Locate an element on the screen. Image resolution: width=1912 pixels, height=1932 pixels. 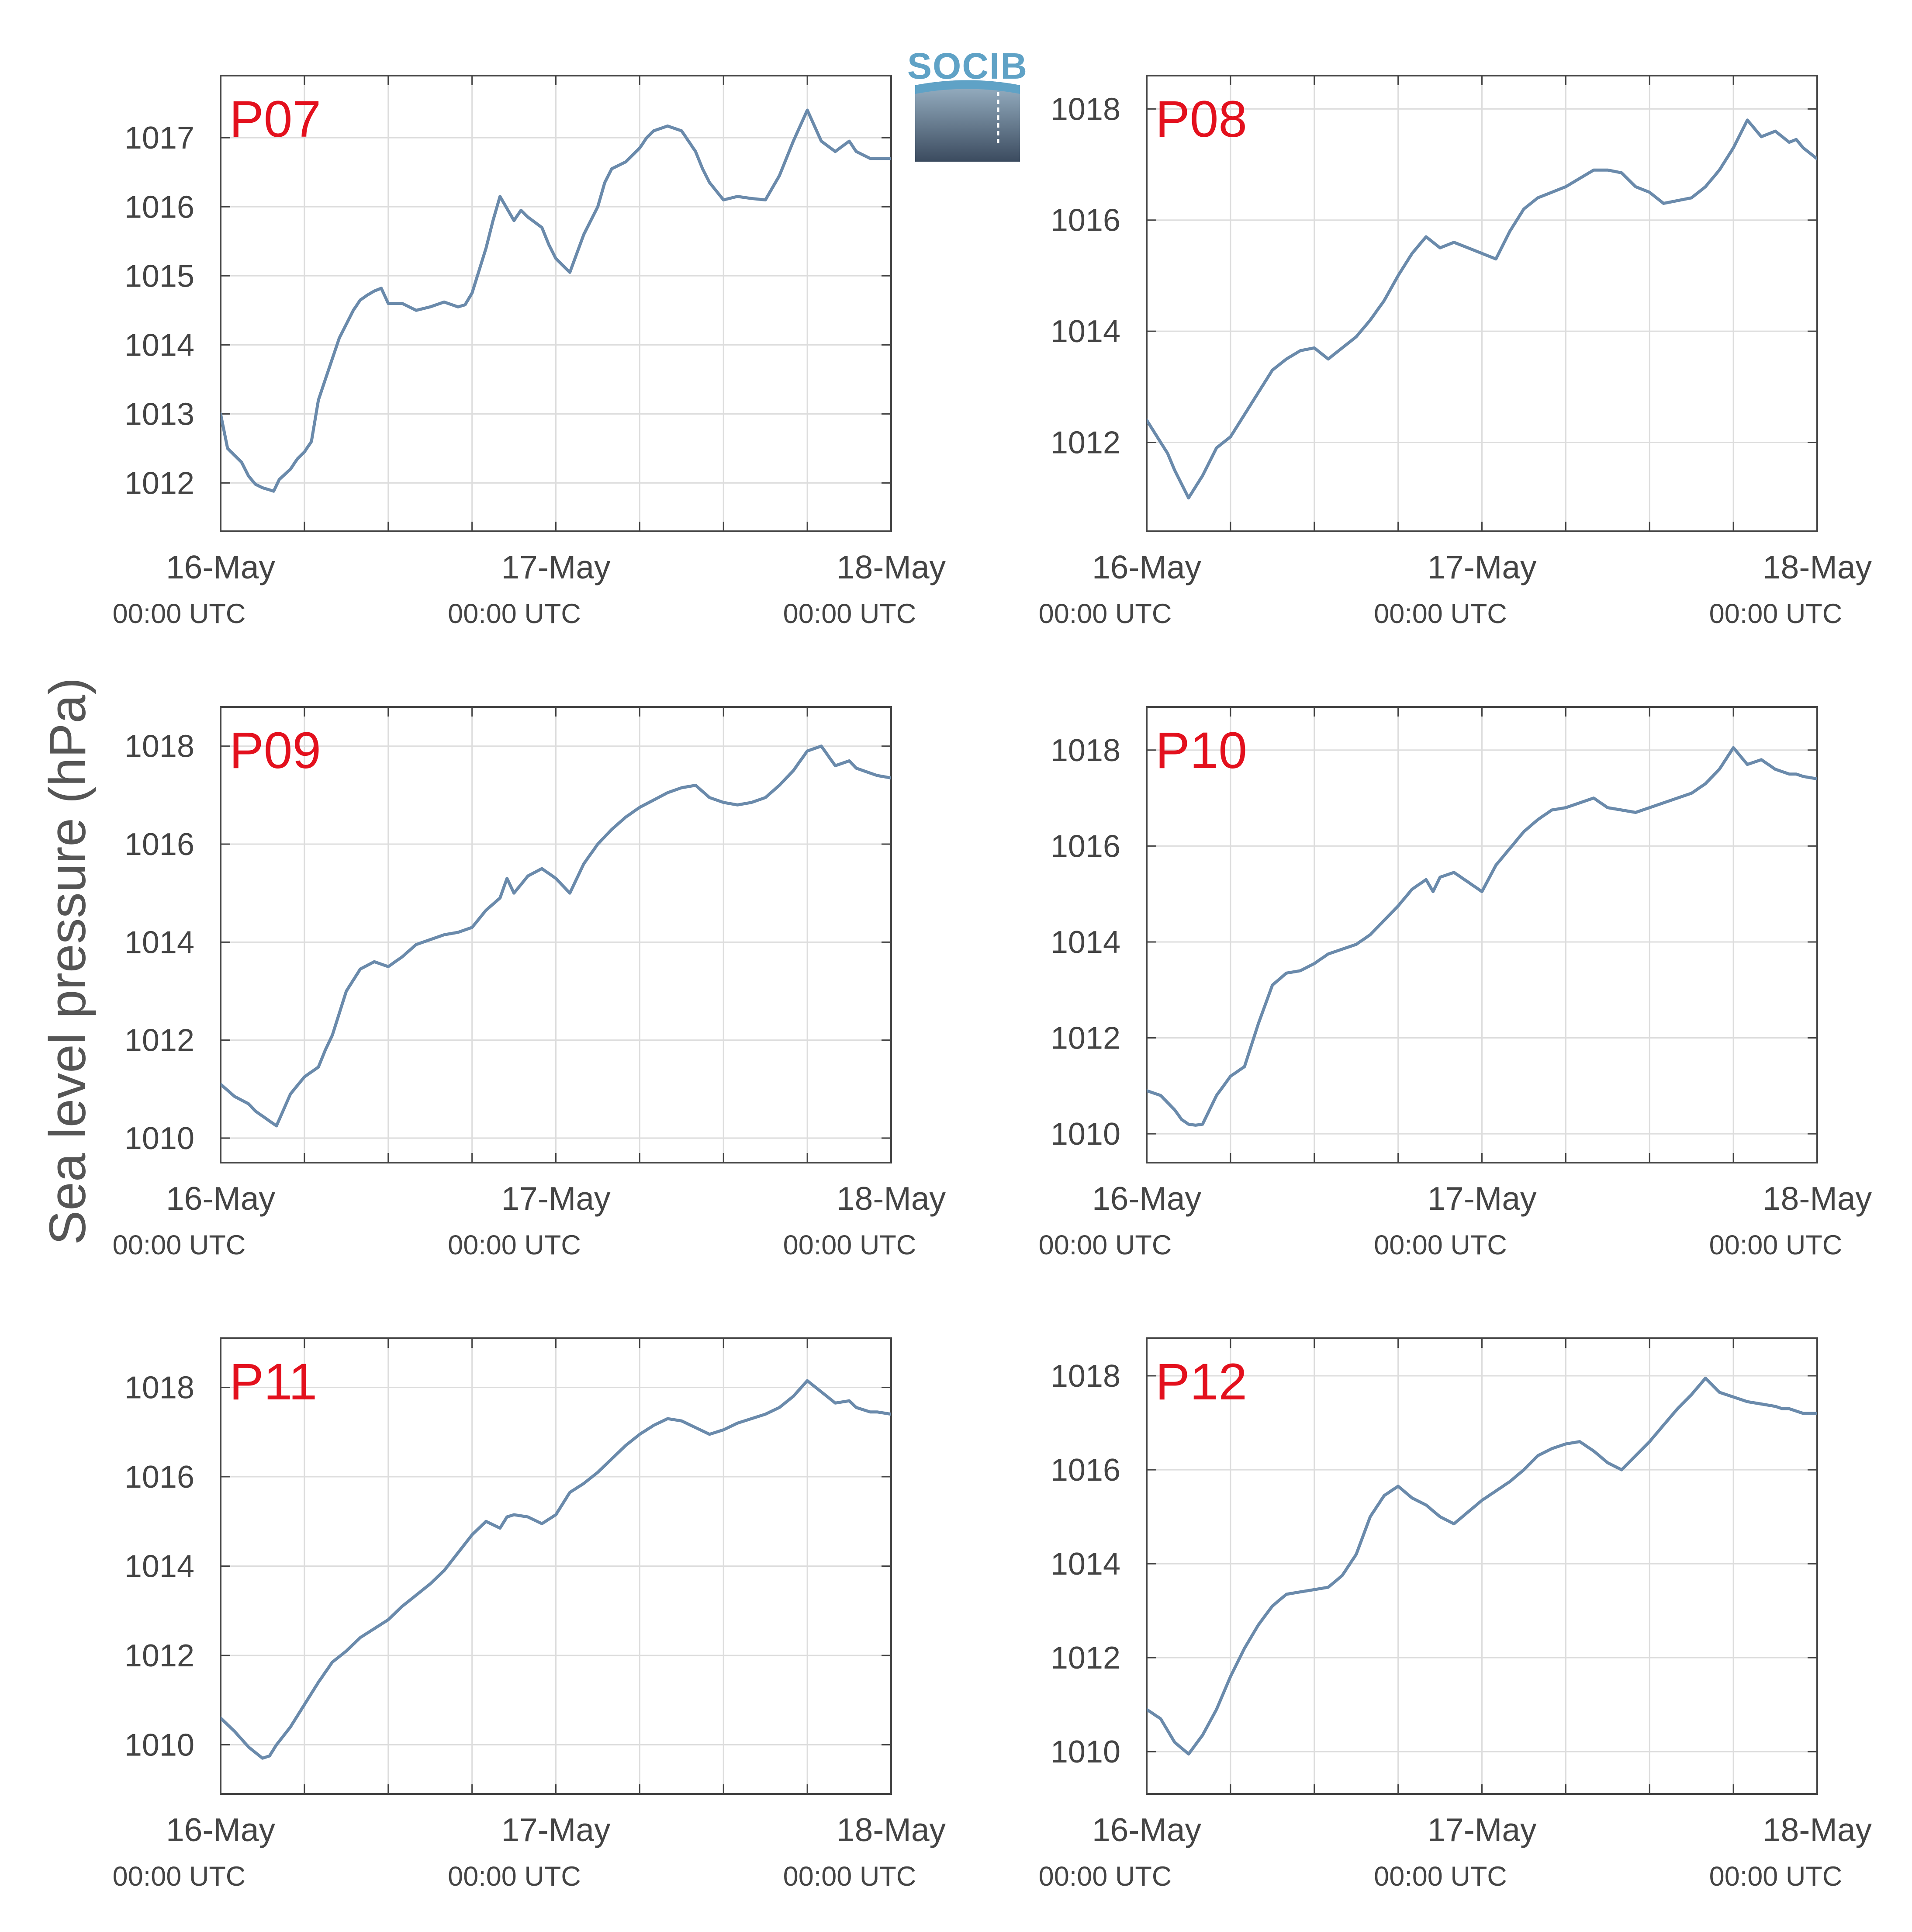
series-line-p07 is located at coordinates (556, 300).